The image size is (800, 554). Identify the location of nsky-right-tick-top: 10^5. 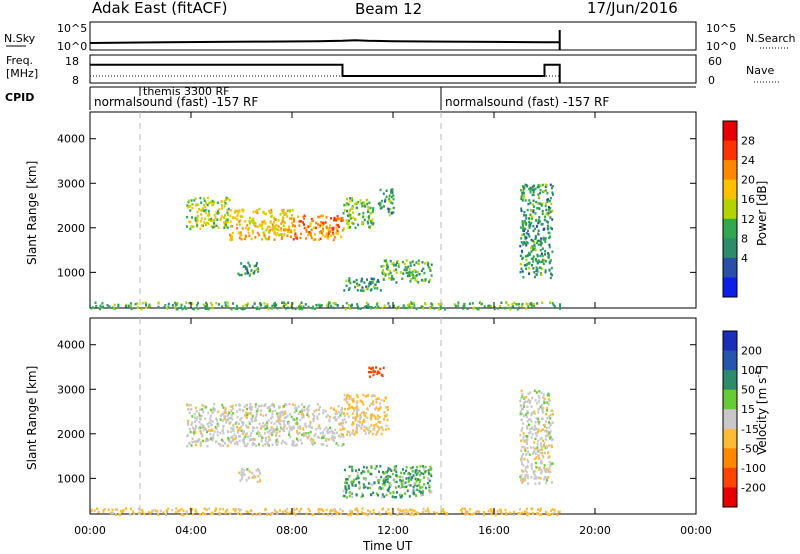
(721, 28).